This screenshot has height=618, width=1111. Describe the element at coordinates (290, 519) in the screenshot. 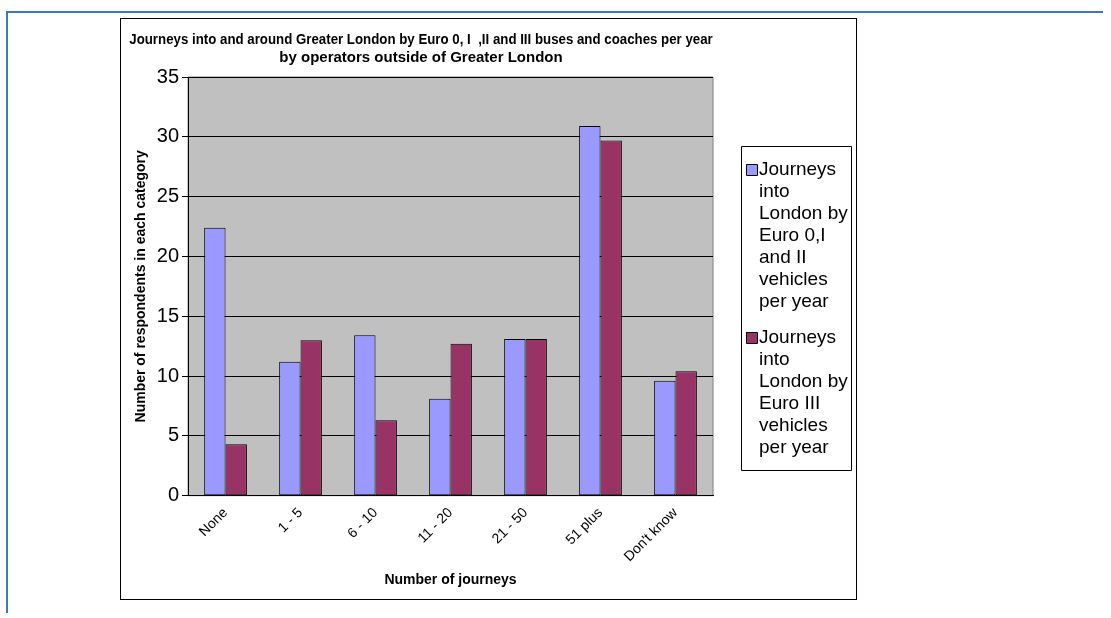

I see `x-tick-label: 1 - 5` at that location.